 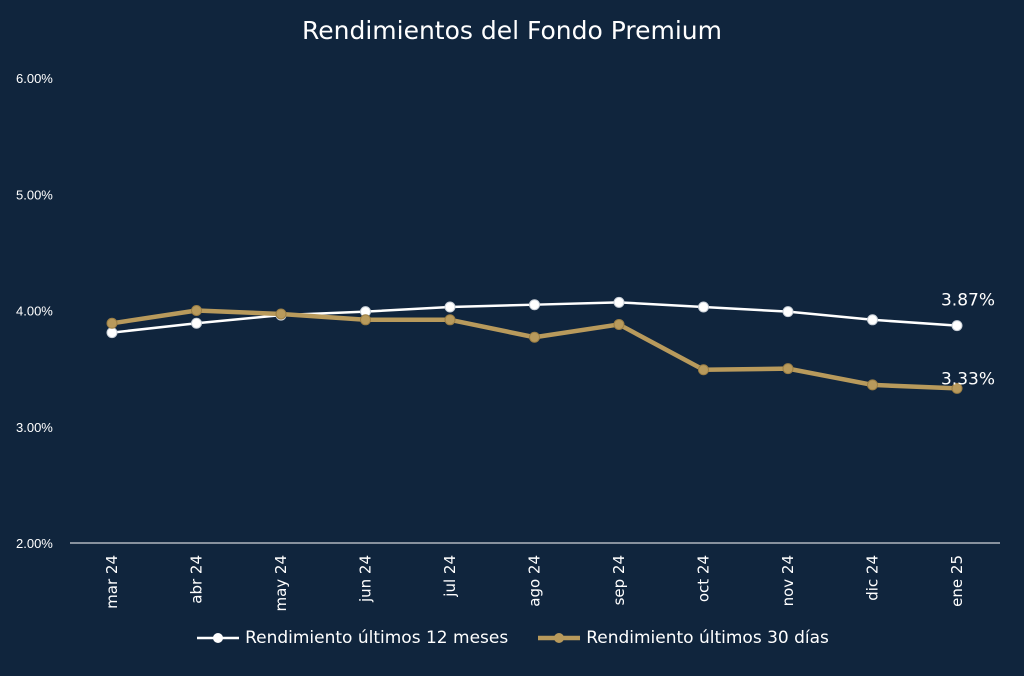 What do you see at coordinates (968, 379) in the screenshot?
I see `data-label-30d: 3.33%` at bounding box center [968, 379].